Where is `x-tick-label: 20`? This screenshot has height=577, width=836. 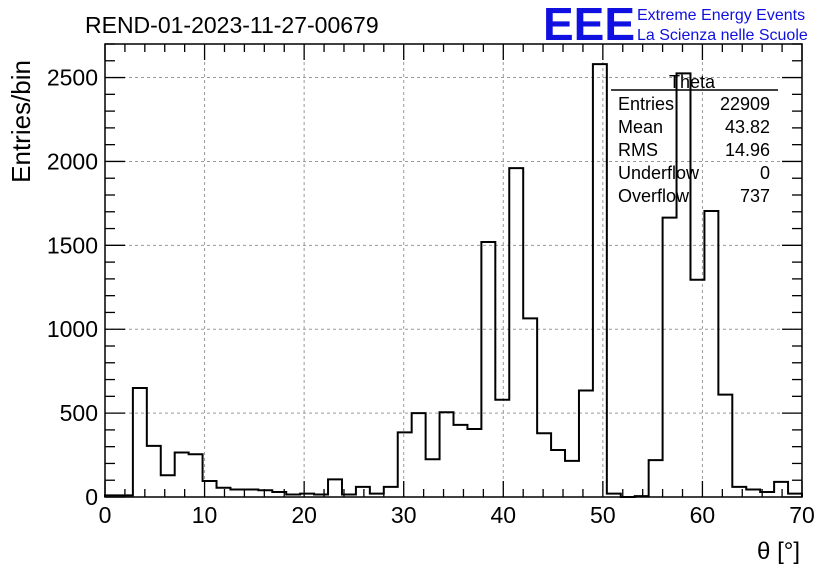 x-tick-label: 20 is located at coordinates (304, 515).